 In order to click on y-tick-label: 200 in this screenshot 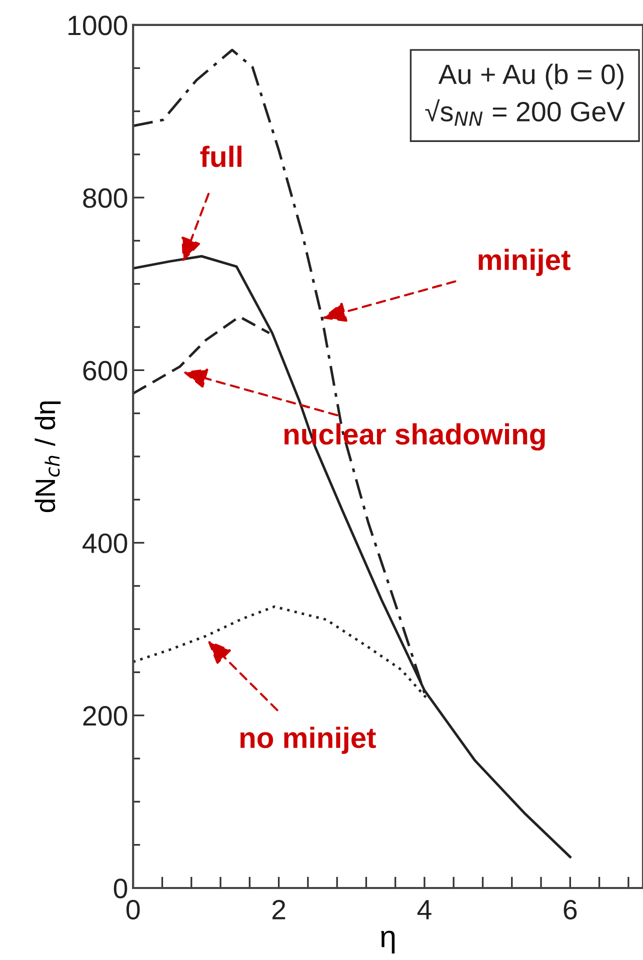, I will do `click(105, 716)`.